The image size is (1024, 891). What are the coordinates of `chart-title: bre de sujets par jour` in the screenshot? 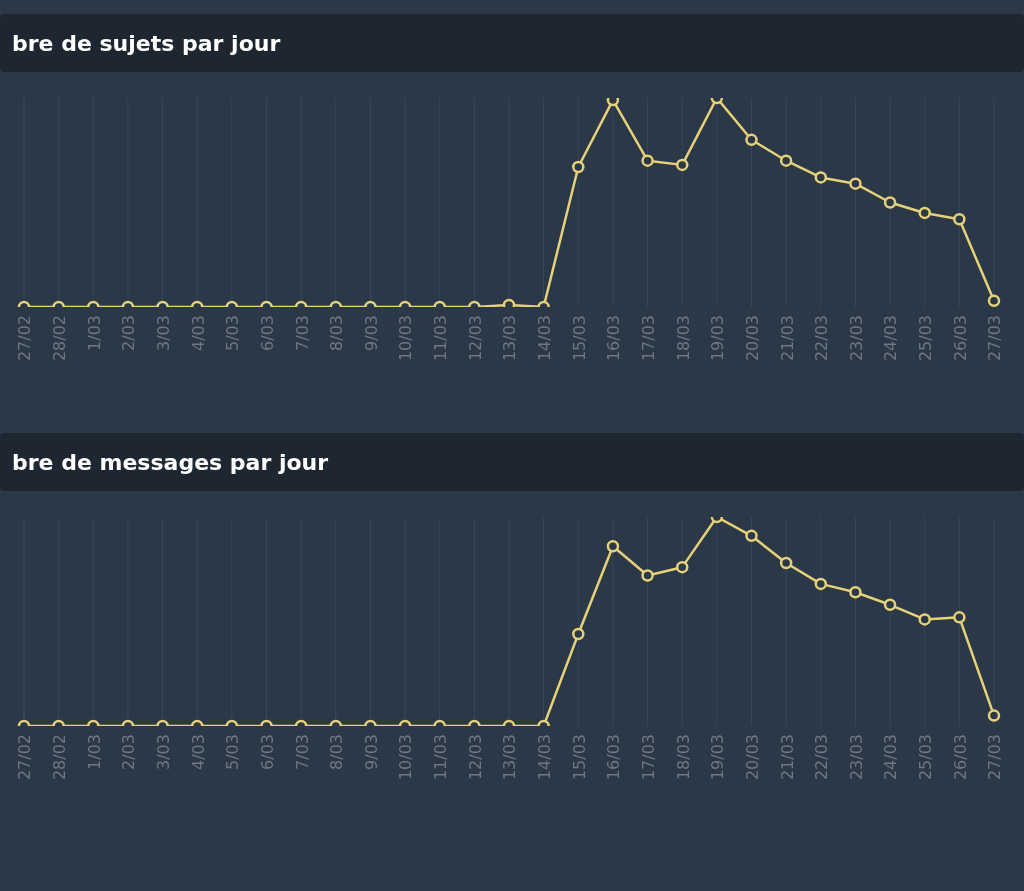 It's located at (146, 43).